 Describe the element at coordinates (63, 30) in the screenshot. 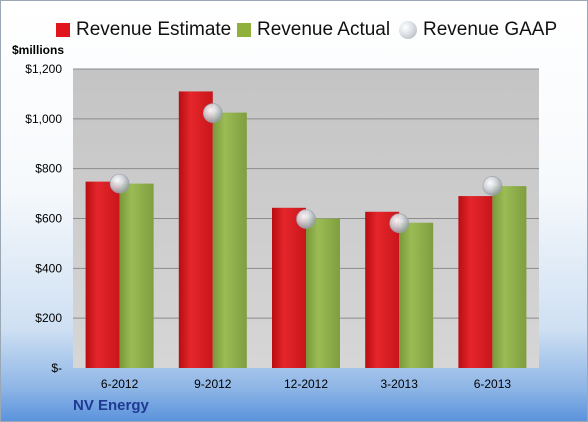

I see `legend-swatch-revenue-estimate` at that location.